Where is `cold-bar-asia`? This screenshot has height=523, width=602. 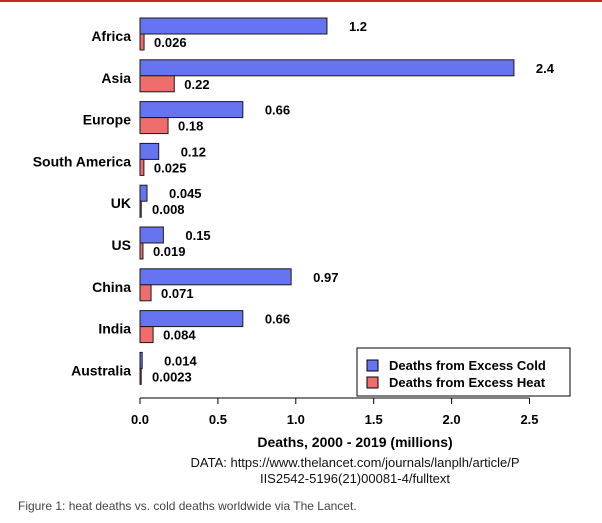
cold-bar-asia is located at coordinates (327, 68).